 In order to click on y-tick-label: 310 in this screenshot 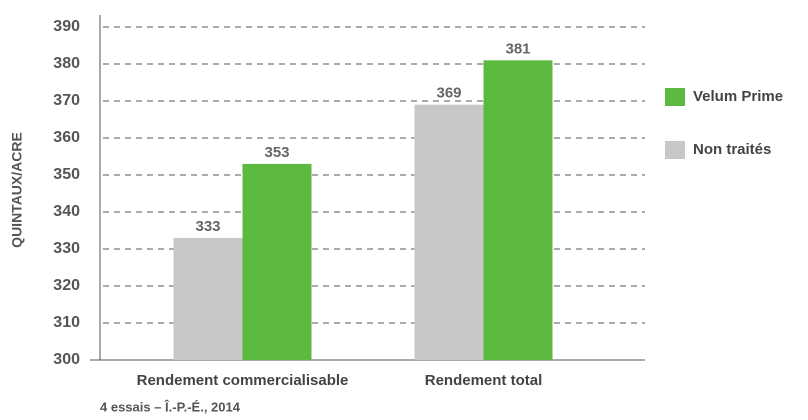, I will do `click(66, 322)`.